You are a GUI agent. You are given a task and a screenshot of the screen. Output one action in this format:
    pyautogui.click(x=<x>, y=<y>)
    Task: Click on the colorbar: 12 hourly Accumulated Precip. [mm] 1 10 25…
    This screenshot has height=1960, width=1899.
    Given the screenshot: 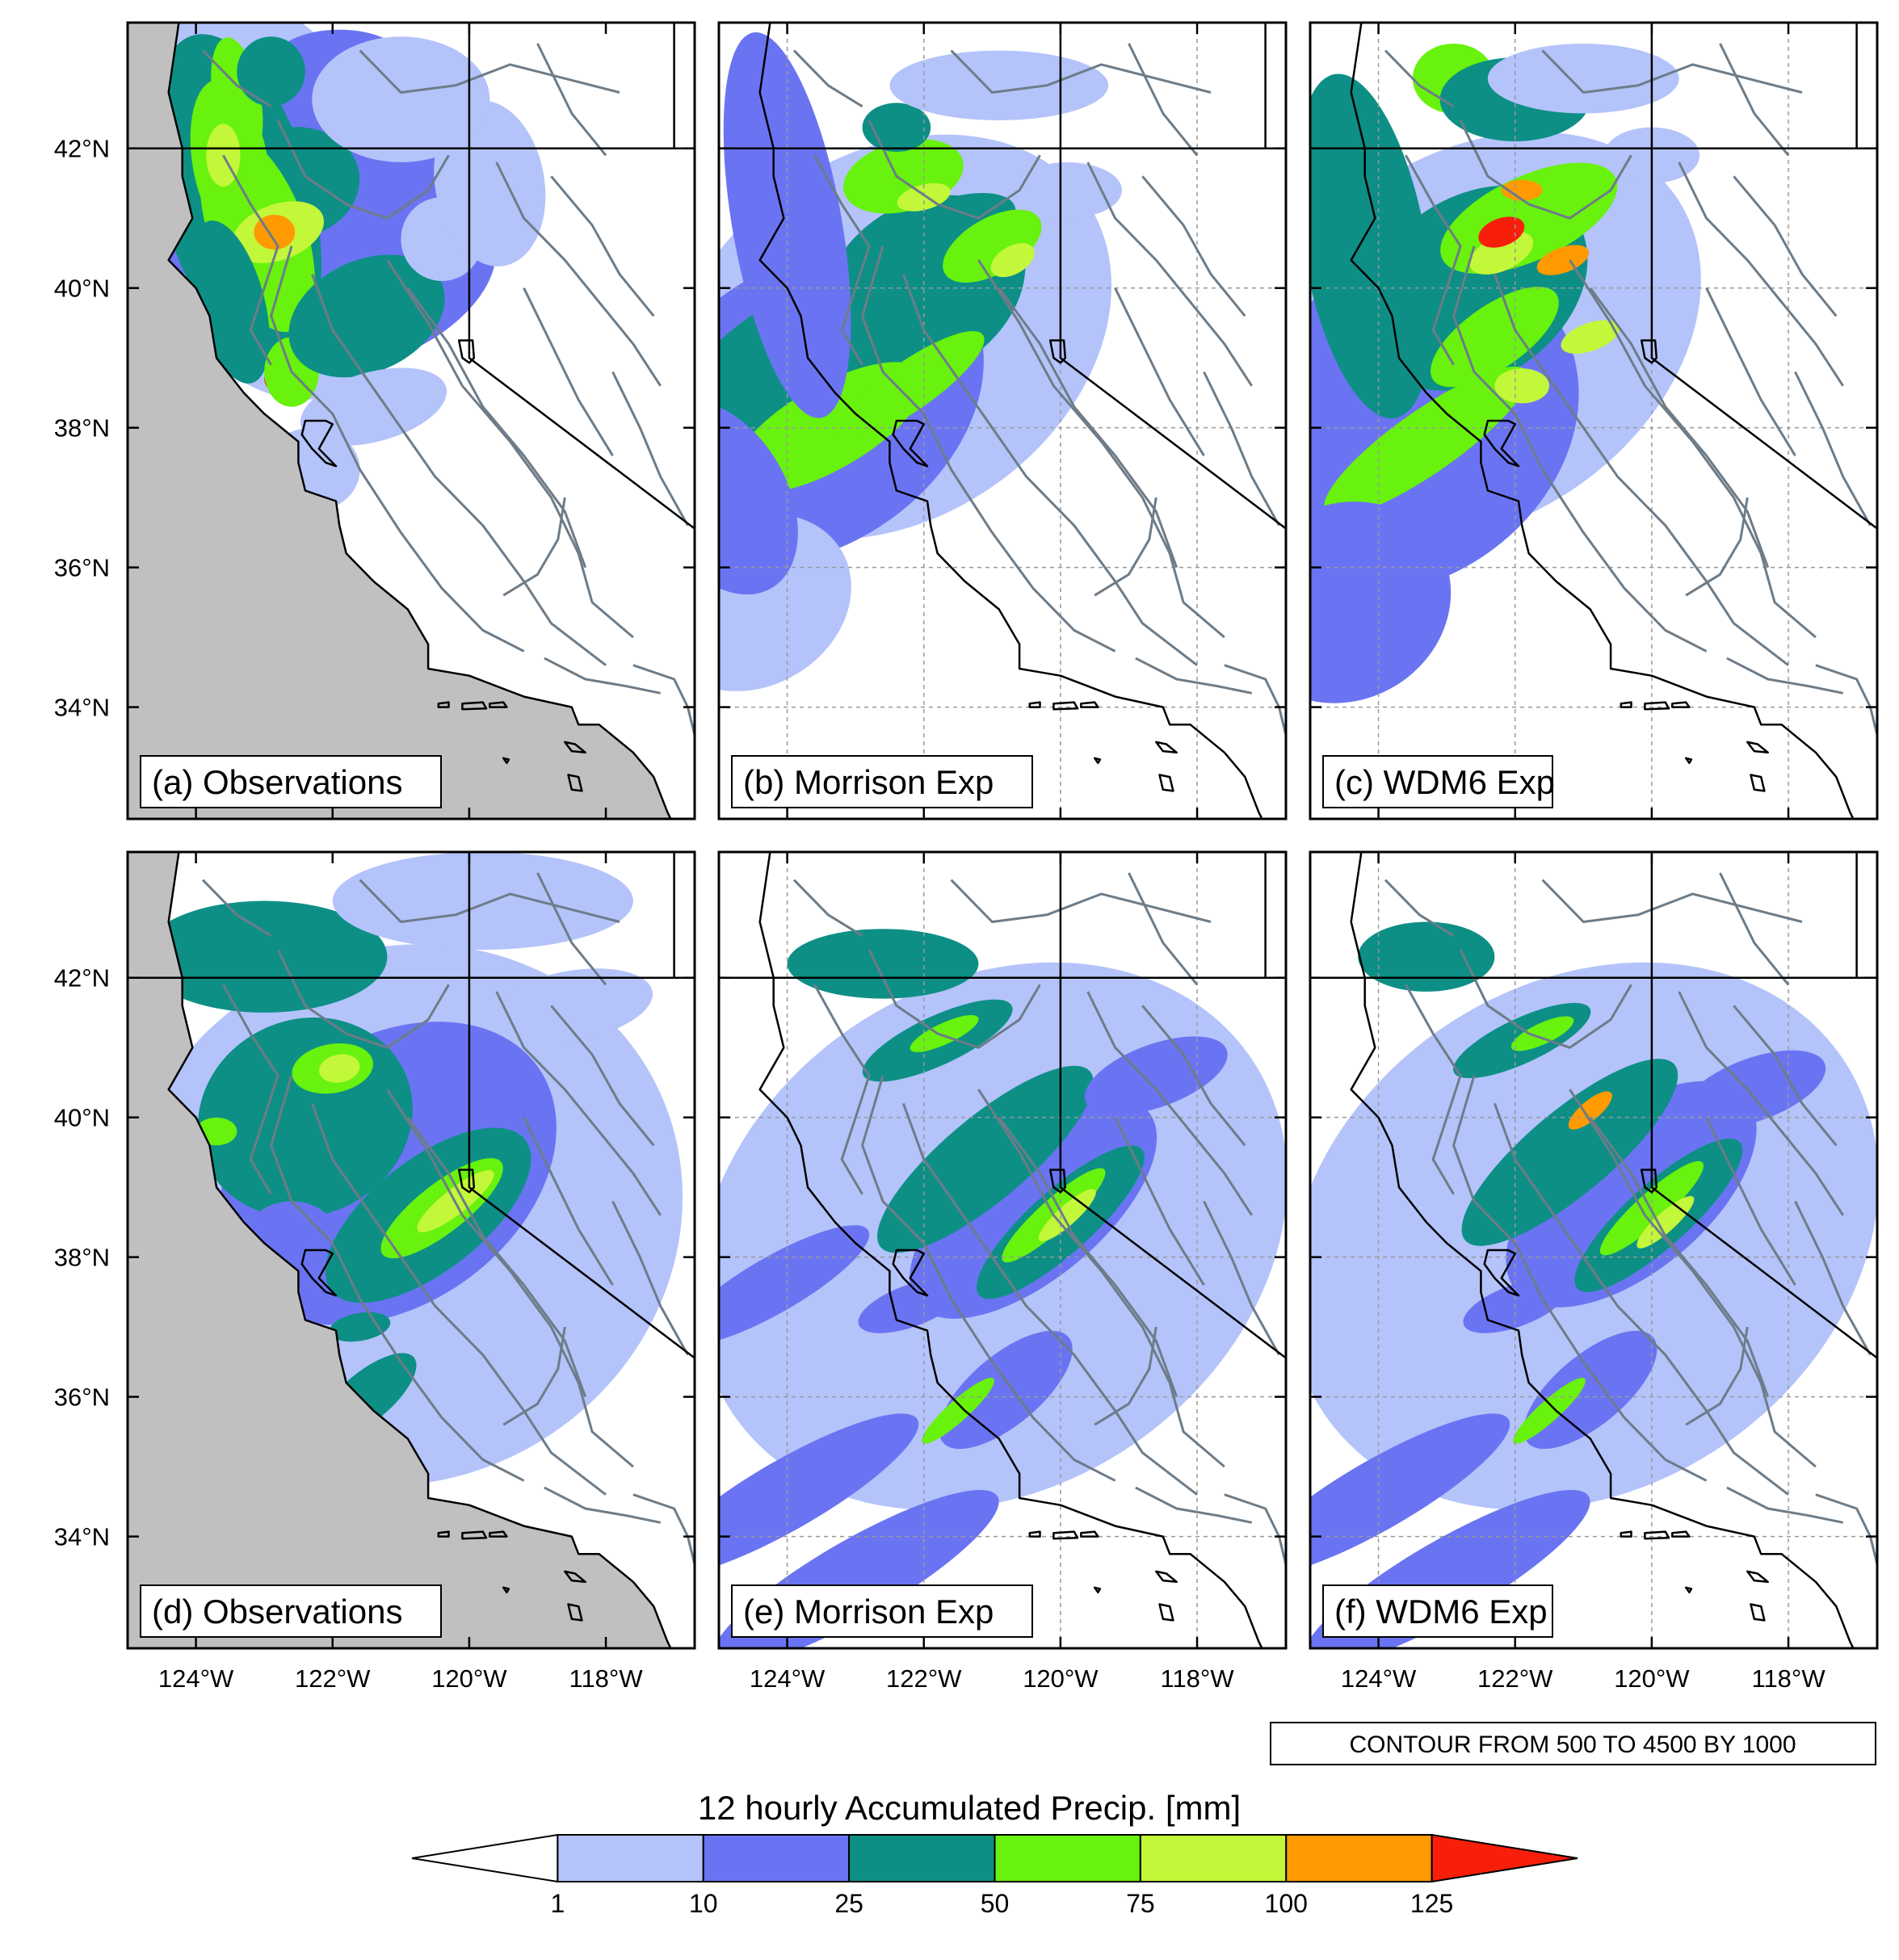 What is the action you would take?
    pyautogui.click(x=994, y=1853)
    